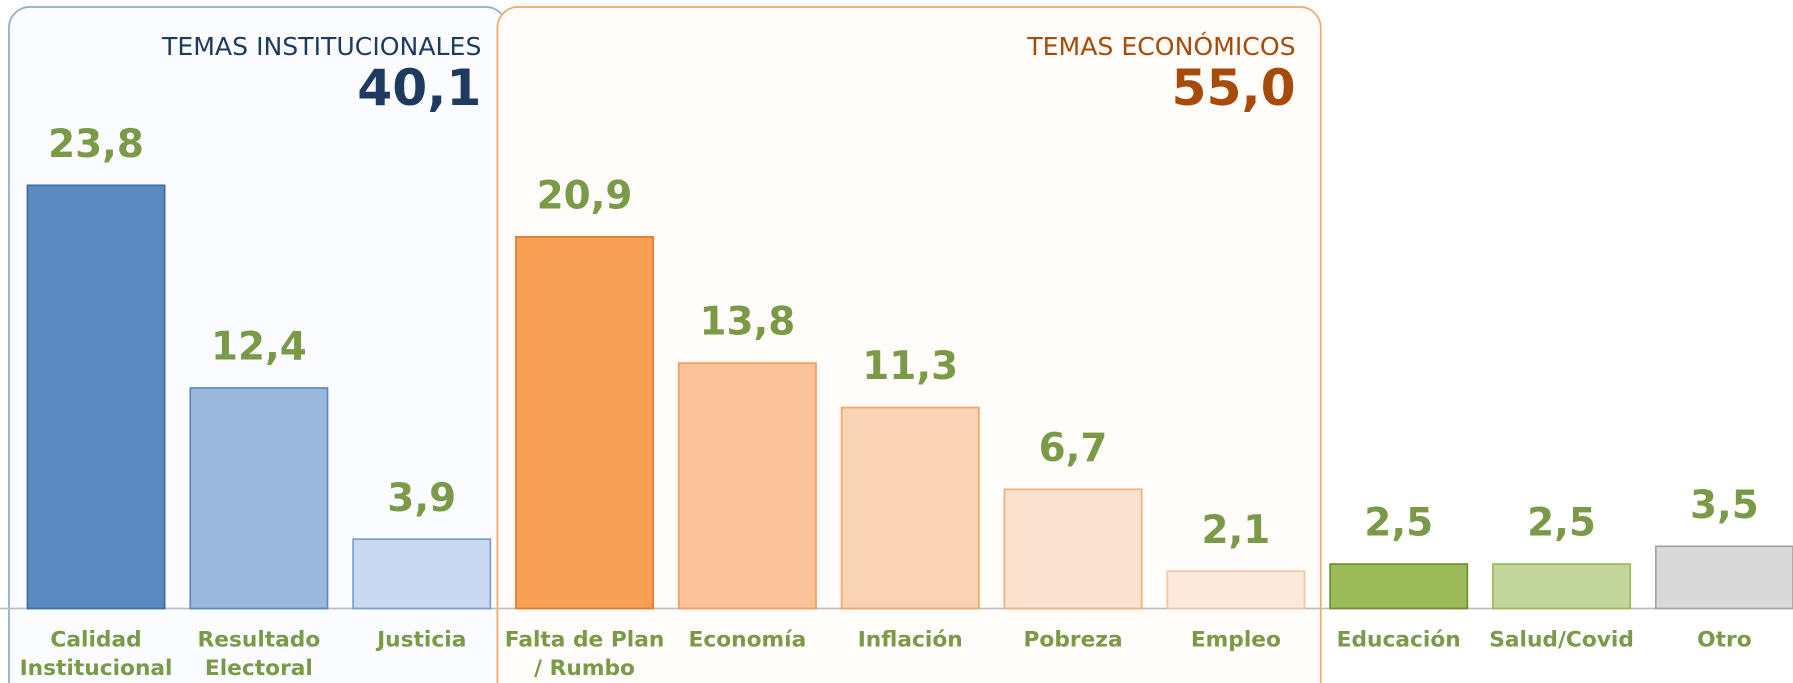  What do you see at coordinates (95, 640) in the screenshot?
I see `x-tick-label: Calidad` at bounding box center [95, 640].